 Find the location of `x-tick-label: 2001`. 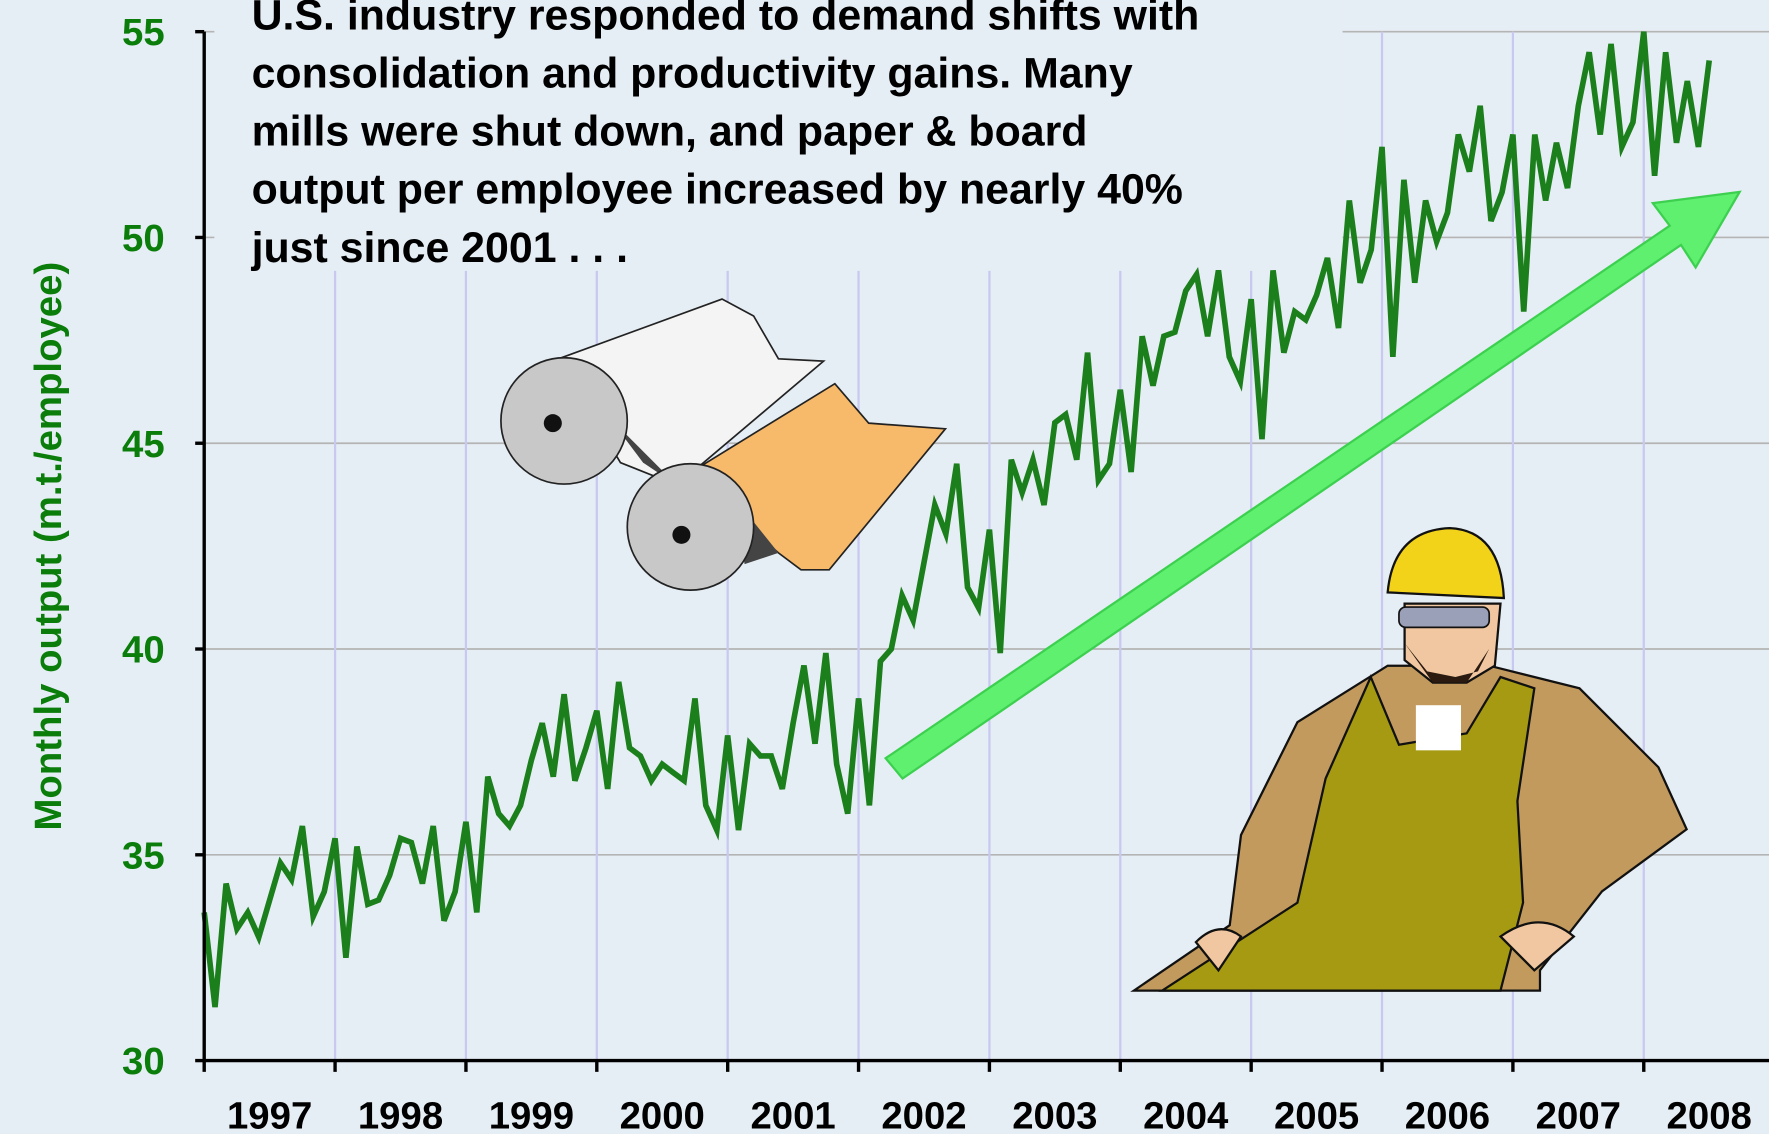

x-tick-label: 2001 is located at coordinates (792, 1114).